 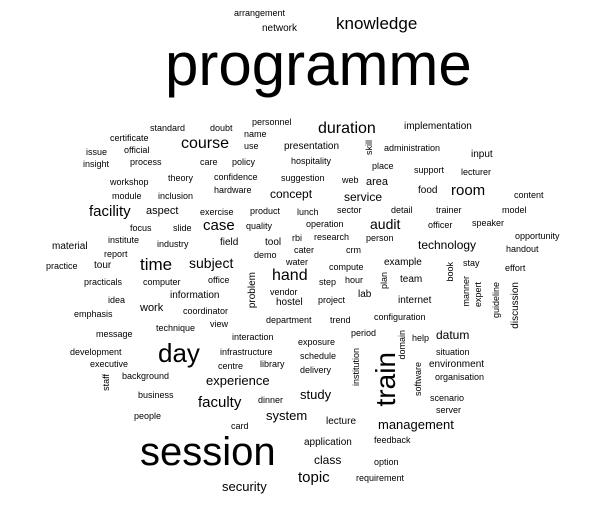 I want to click on word-feedback: feedback, so click(x=392, y=440).